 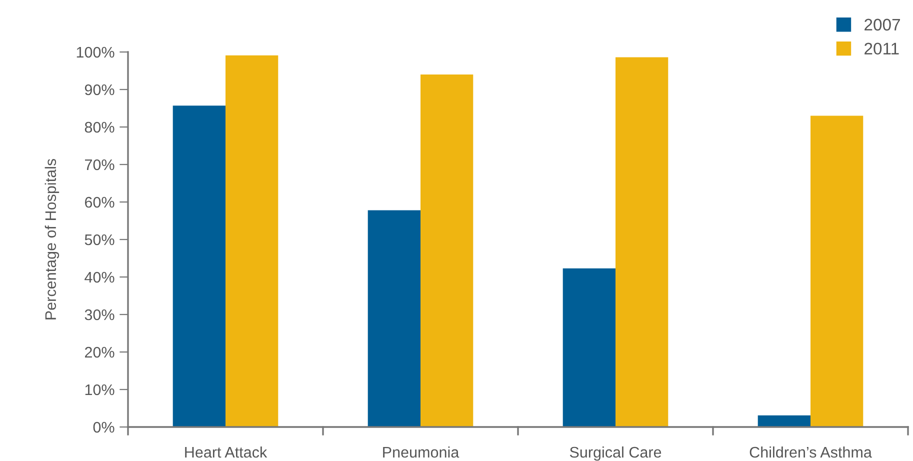 I want to click on y-tick-label: 10%, so click(x=99, y=390).